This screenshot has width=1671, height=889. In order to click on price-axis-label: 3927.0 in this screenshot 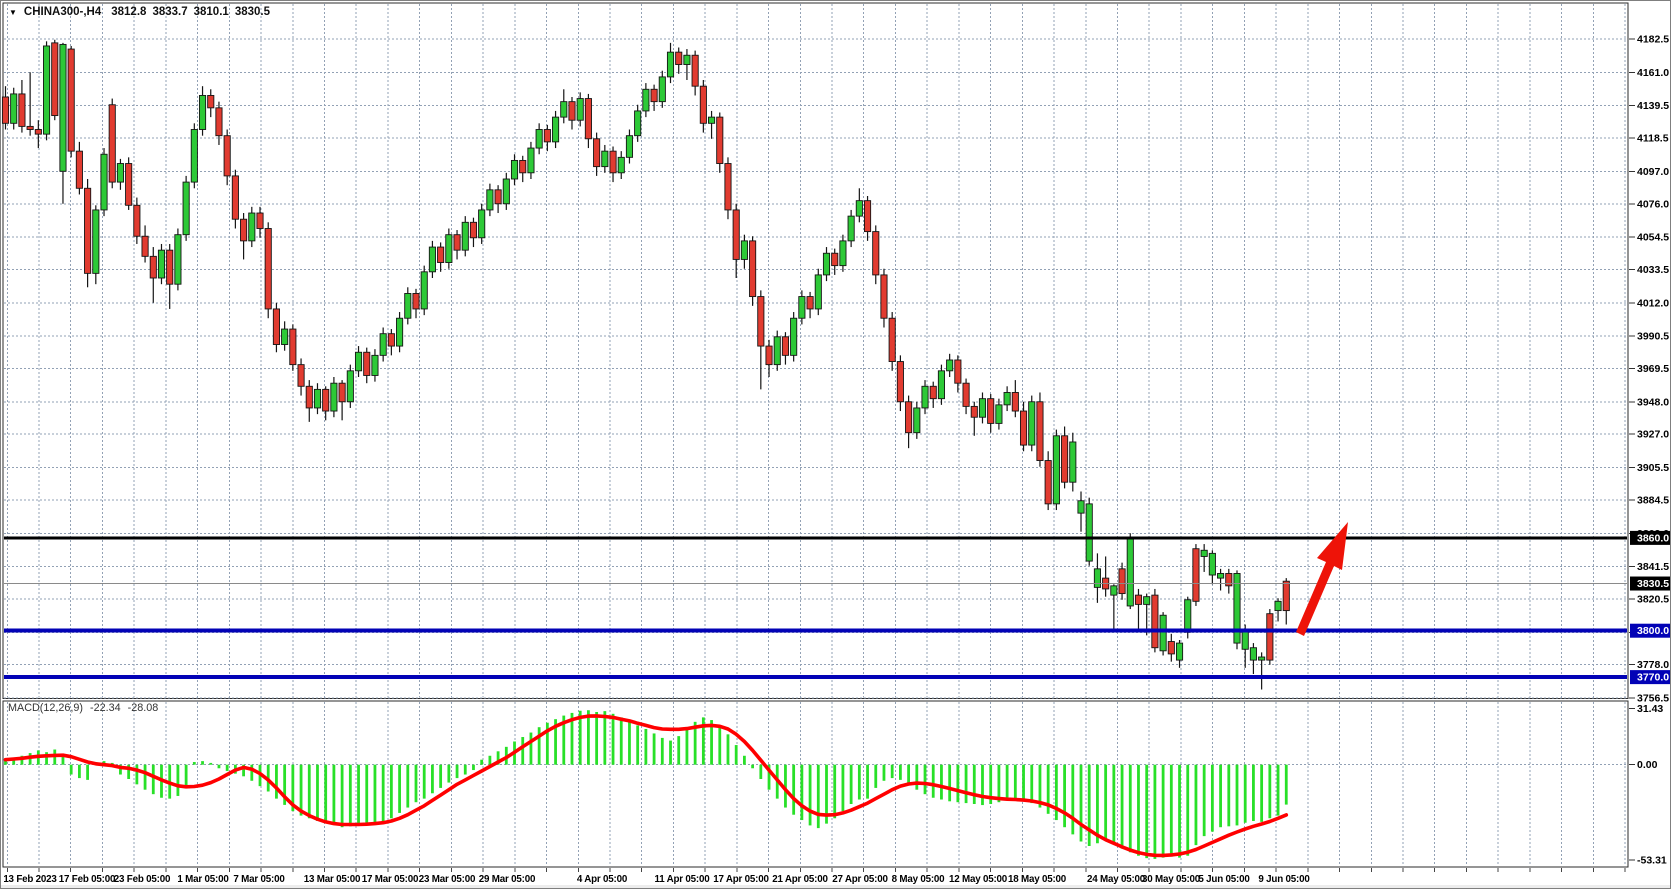, I will do `click(1653, 435)`.